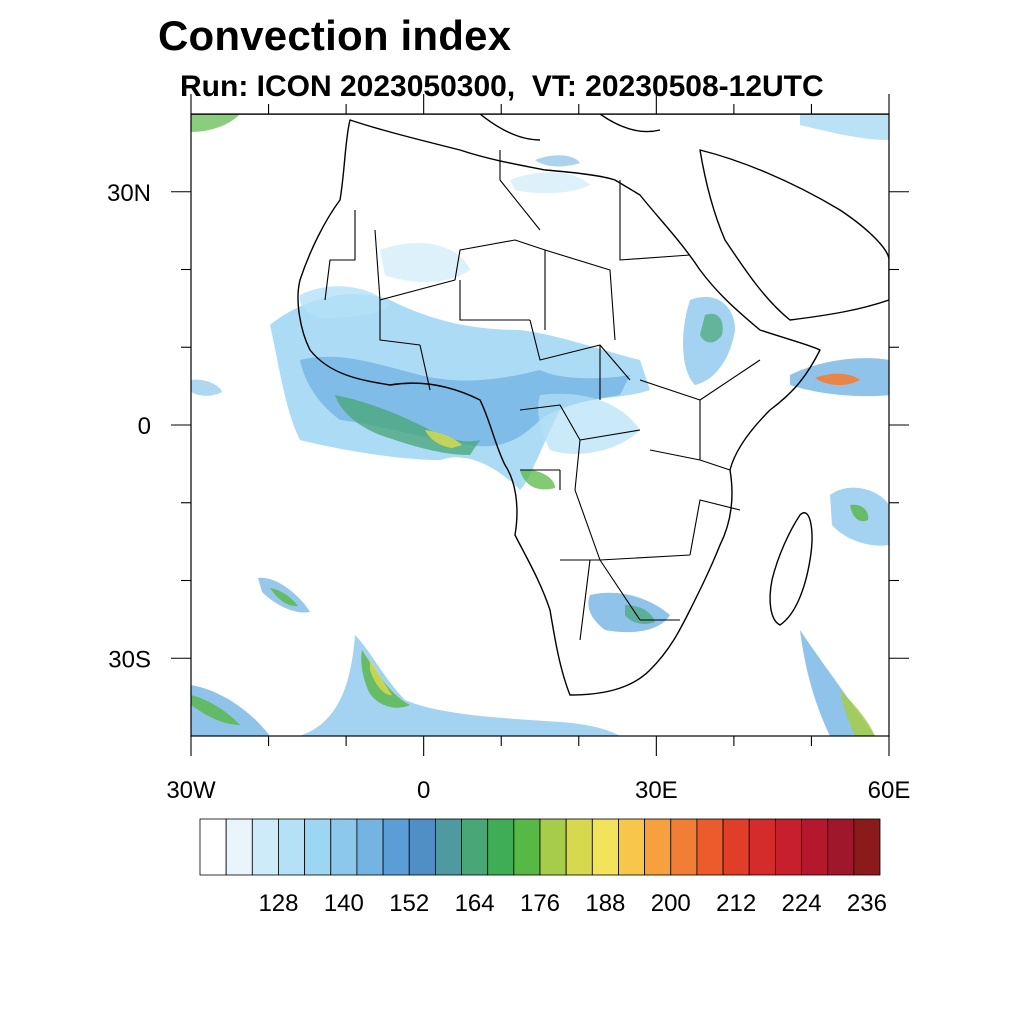 The width and height of the screenshot is (1024, 1024). Describe the element at coordinates (129, 659) in the screenshot. I see `lat-tick-label: 30S` at that location.